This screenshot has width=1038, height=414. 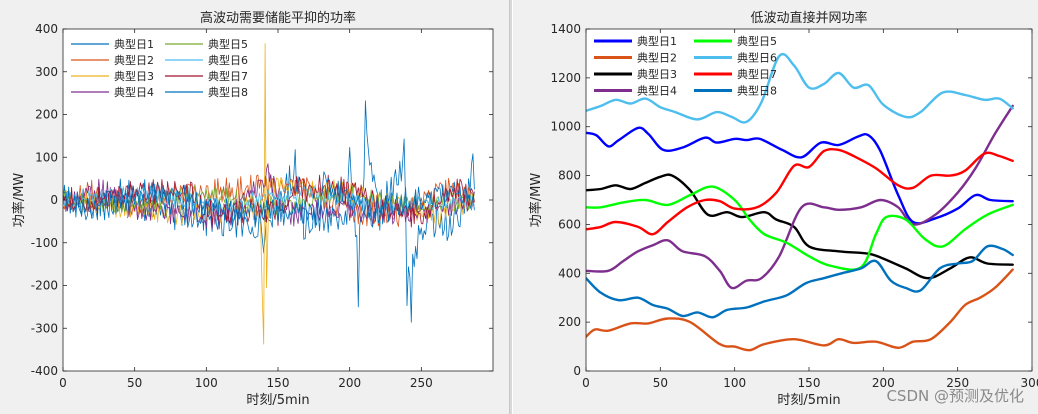 What do you see at coordinates (46, 157) in the screenshot?
I see `y-tick-label: 100` at bounding box center [46, 157].